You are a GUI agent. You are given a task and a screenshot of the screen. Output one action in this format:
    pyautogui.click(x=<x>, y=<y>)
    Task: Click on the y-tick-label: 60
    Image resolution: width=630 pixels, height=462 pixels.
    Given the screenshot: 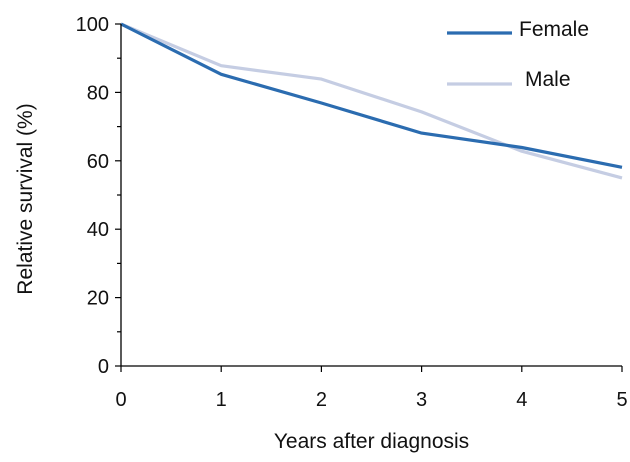 What is the action you would take?
    pyautogui.click(x=98, y=162)
    